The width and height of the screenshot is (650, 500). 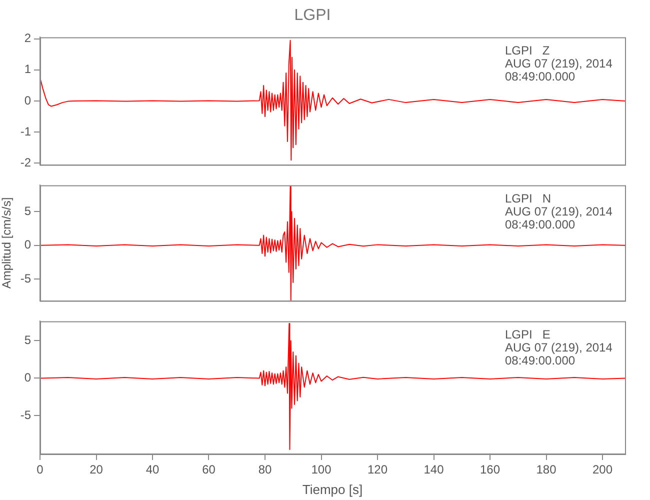 What do you see at coordinates (28, 38) in the screenshot?
I see `y-tick-label: 2` at bounding box center [28, 38].